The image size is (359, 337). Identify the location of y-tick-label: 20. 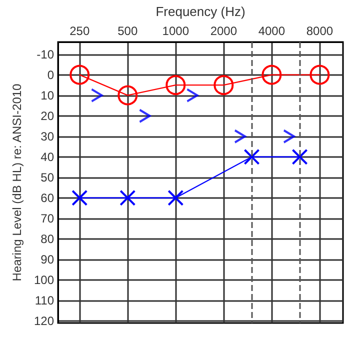
(47, 115).